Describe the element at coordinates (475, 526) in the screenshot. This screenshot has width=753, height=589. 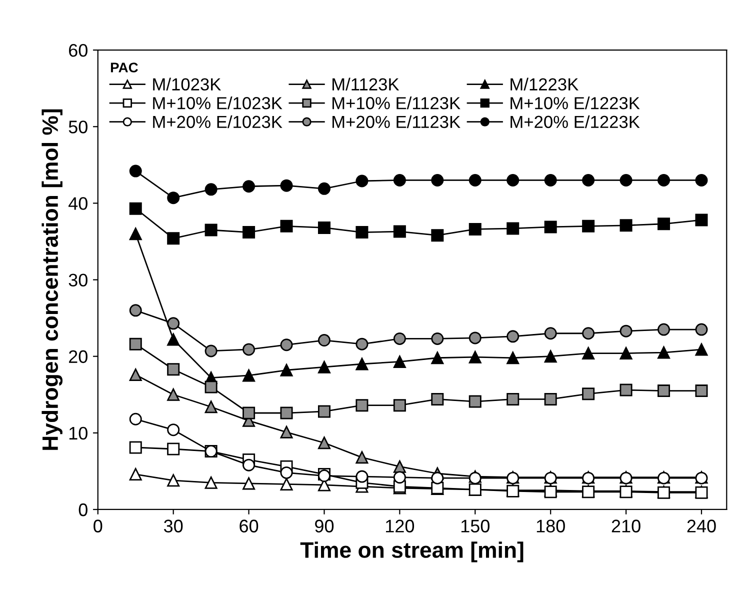
I see `x-tick-label: 150` at that location.